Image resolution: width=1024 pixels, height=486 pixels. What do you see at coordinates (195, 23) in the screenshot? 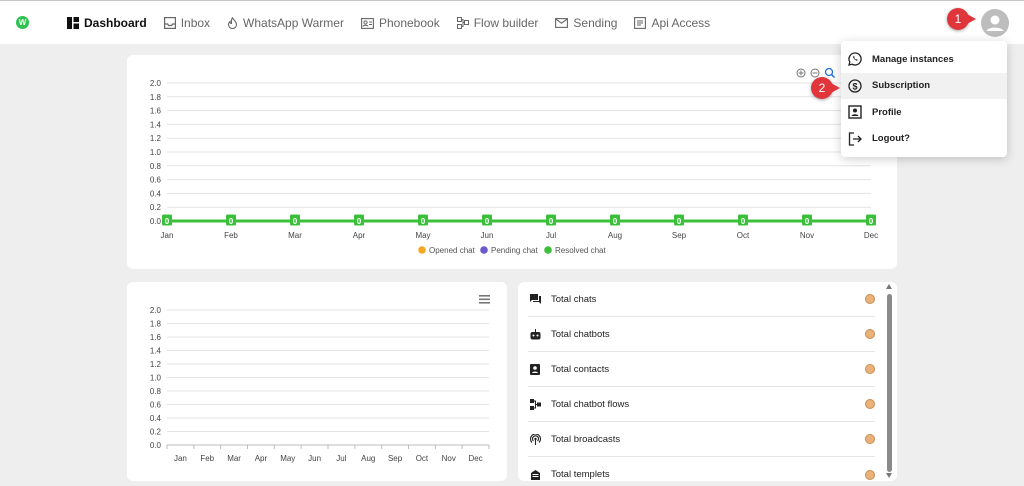
I see `nav-inbox-label: Inbox` at bounding box center [195, 23].